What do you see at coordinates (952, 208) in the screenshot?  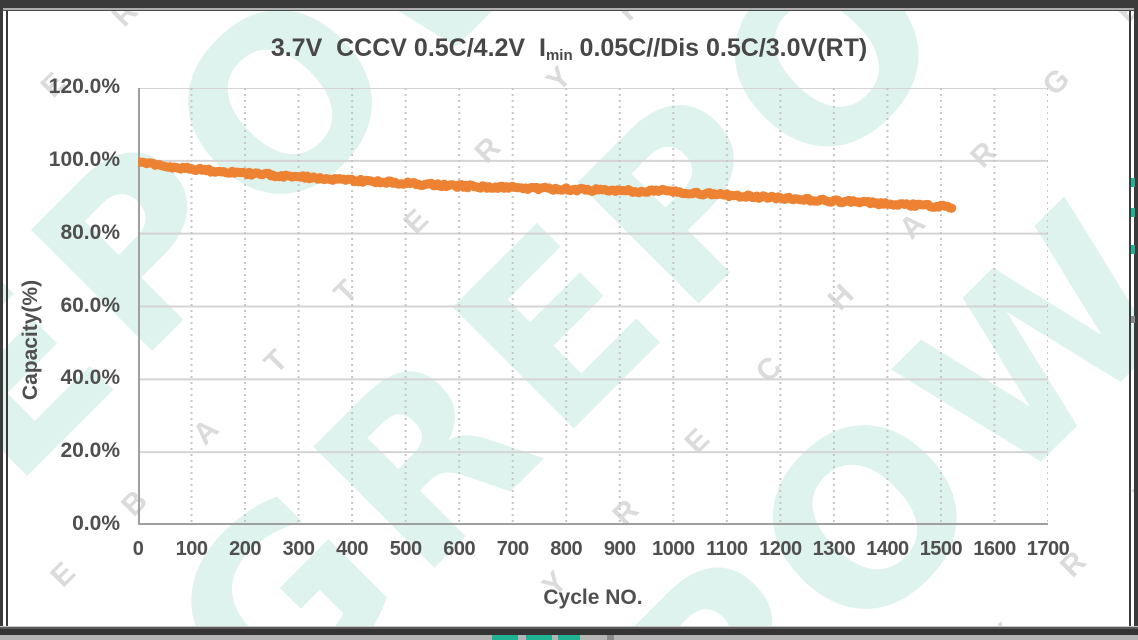 I see `data-point` at bounding box center [952, 208].